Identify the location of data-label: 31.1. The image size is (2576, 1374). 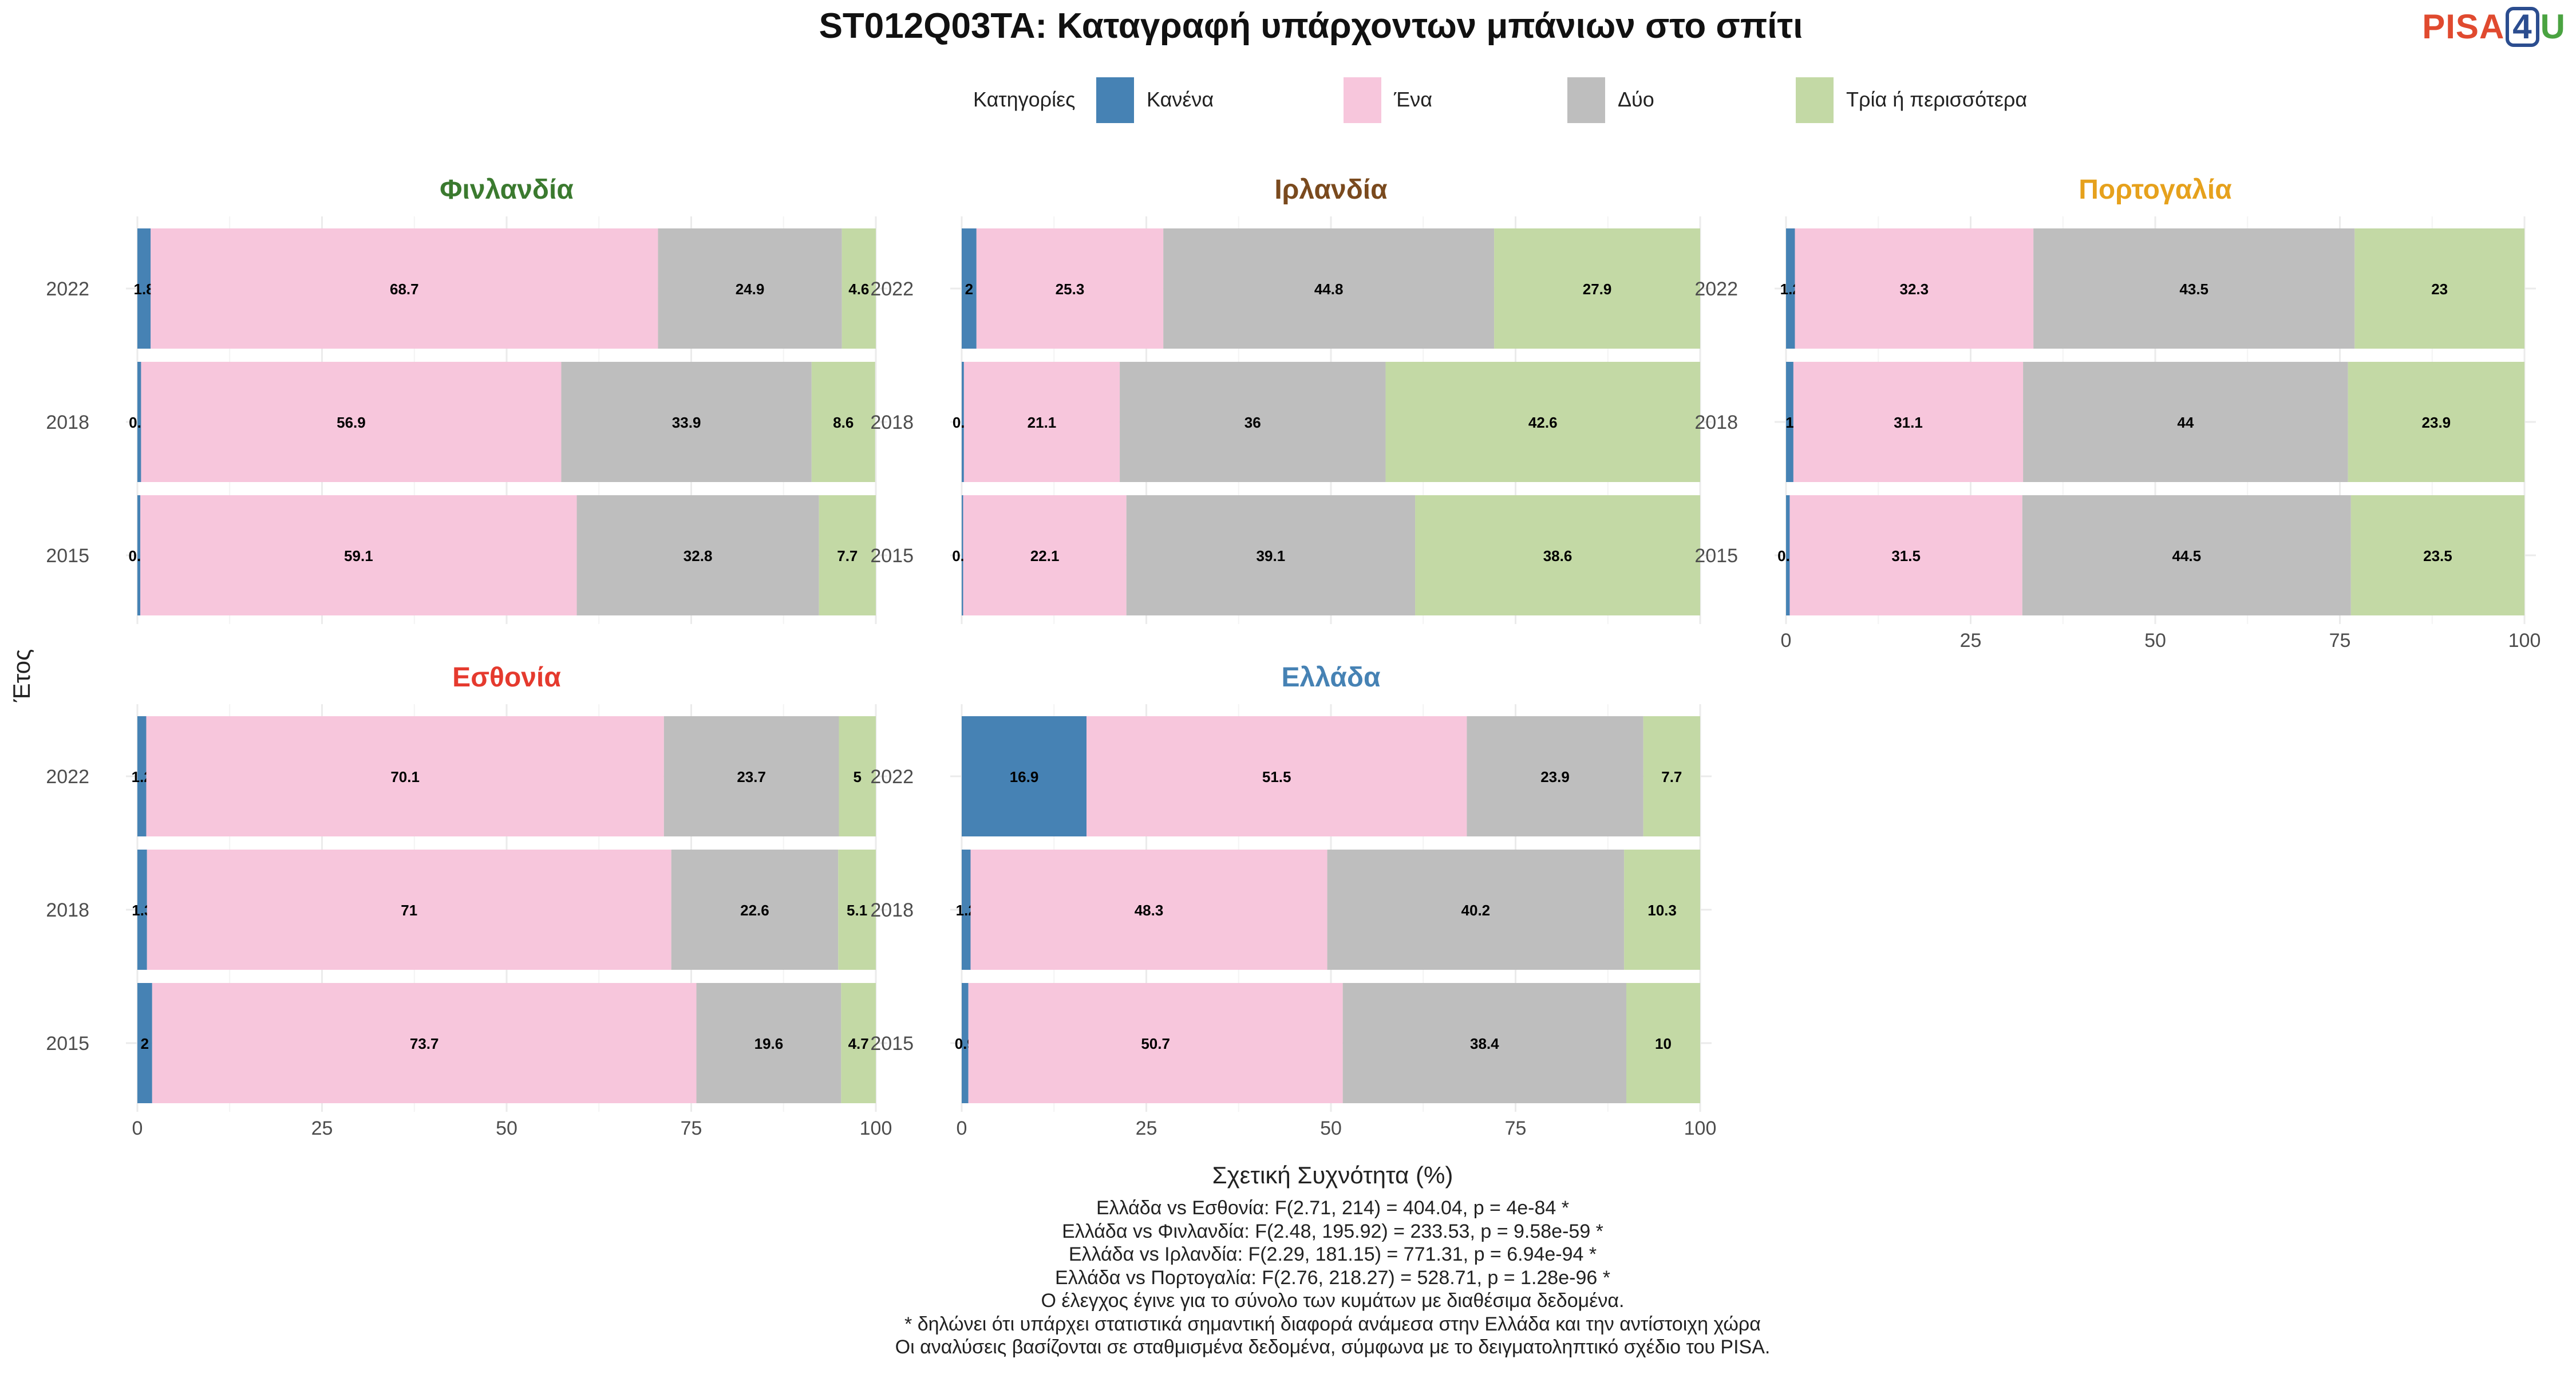
(1908, 423).